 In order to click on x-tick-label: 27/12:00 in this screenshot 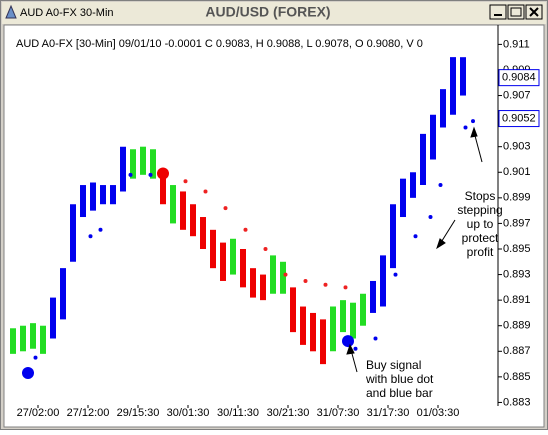, I will do `click(88, 413)`.